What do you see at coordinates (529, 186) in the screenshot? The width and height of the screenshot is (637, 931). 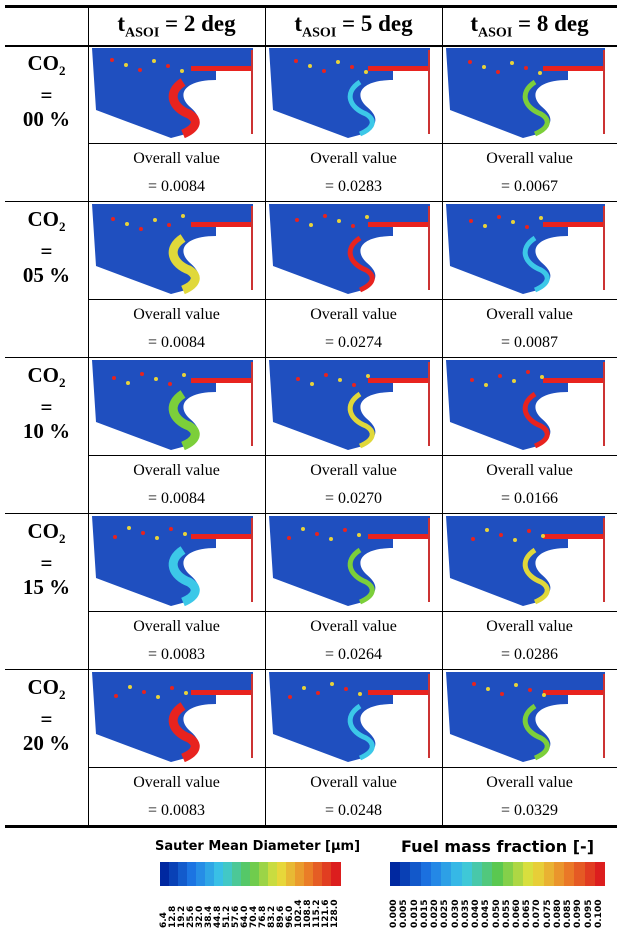 I see `value-number: = 0.0067` at bounding box center [529, 186].